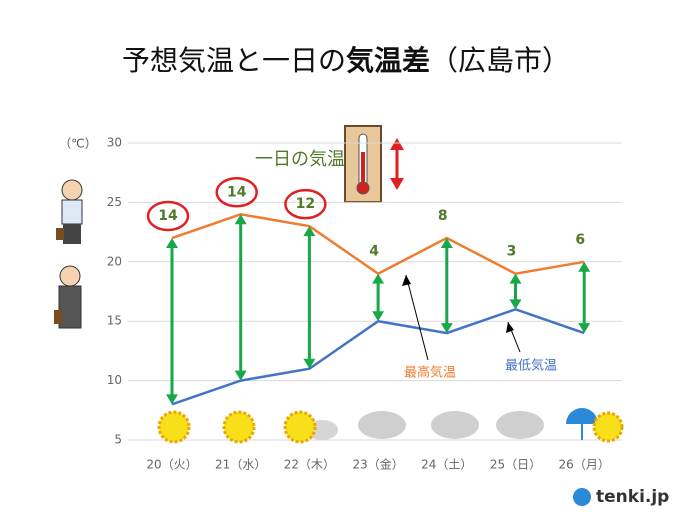 This screenshot has height=523, width=692. What do you see at coordinates (397, 164) in the screenshot?
I see `red-arrow-icon` at bounding box center [397, 164].